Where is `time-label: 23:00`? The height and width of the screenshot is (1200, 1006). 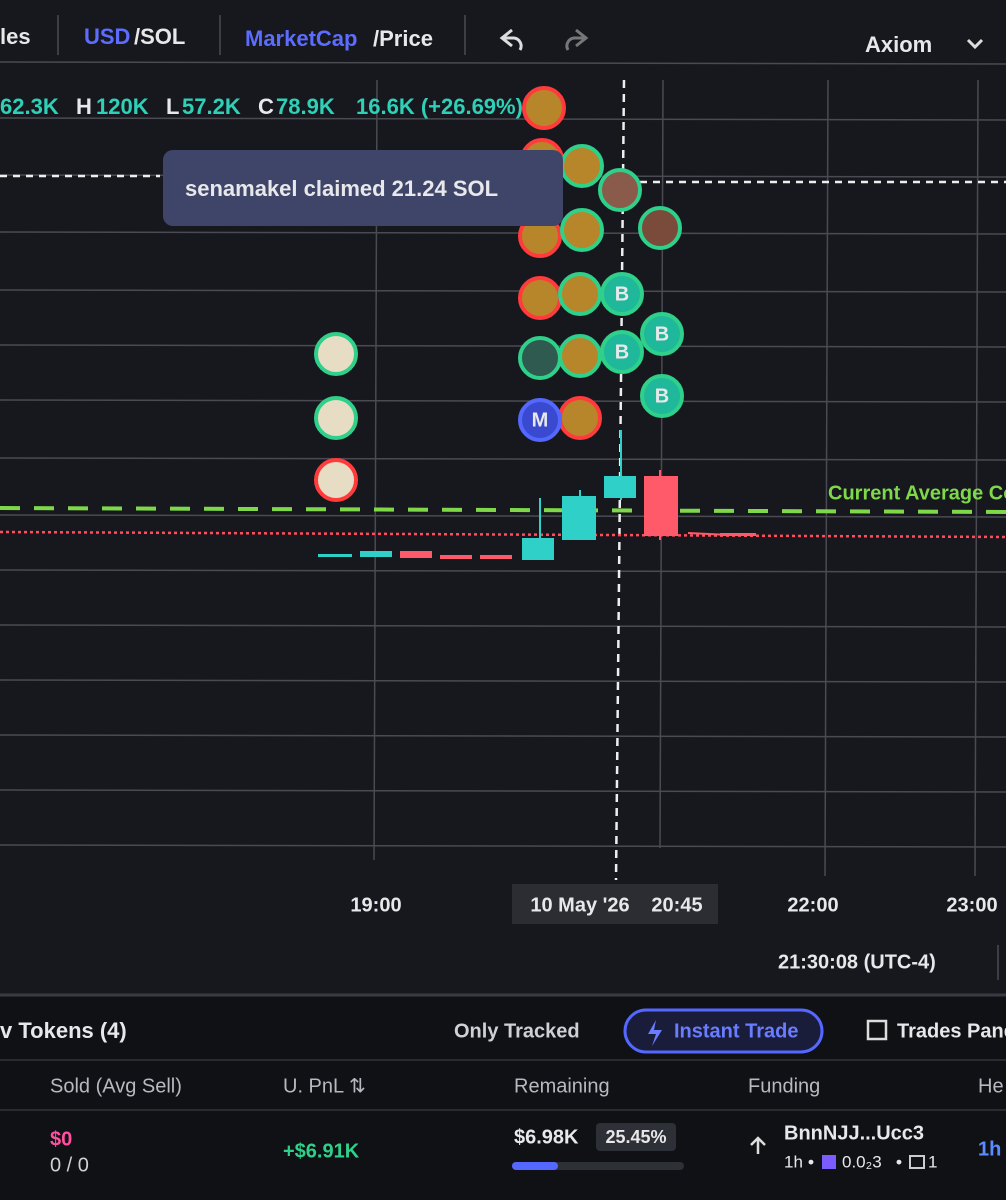 time-label: 23:00 is located at coordinates (971, 905).